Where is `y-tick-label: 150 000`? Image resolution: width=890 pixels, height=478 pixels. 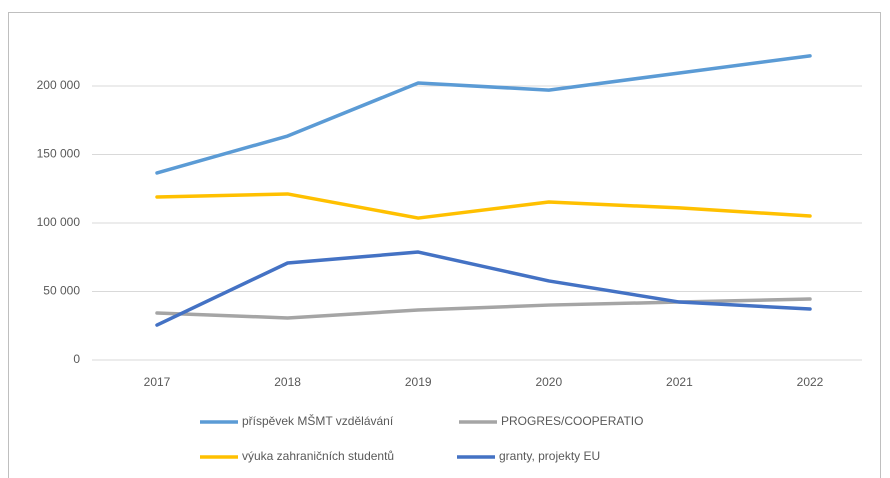 y-tick-label: 150 000 is located at coordinates (59, 154).